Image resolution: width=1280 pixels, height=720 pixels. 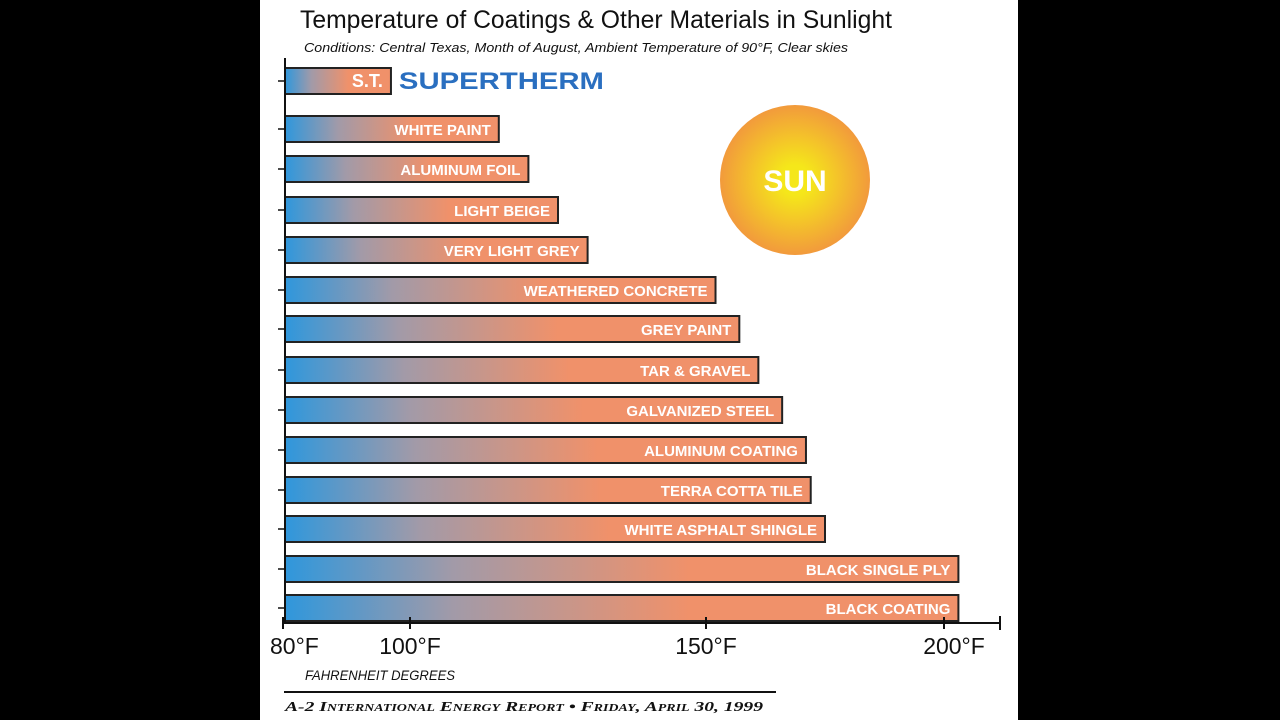 I want to click on bar-label: GALVANIZED STEEL, so click(x=700, y=411).